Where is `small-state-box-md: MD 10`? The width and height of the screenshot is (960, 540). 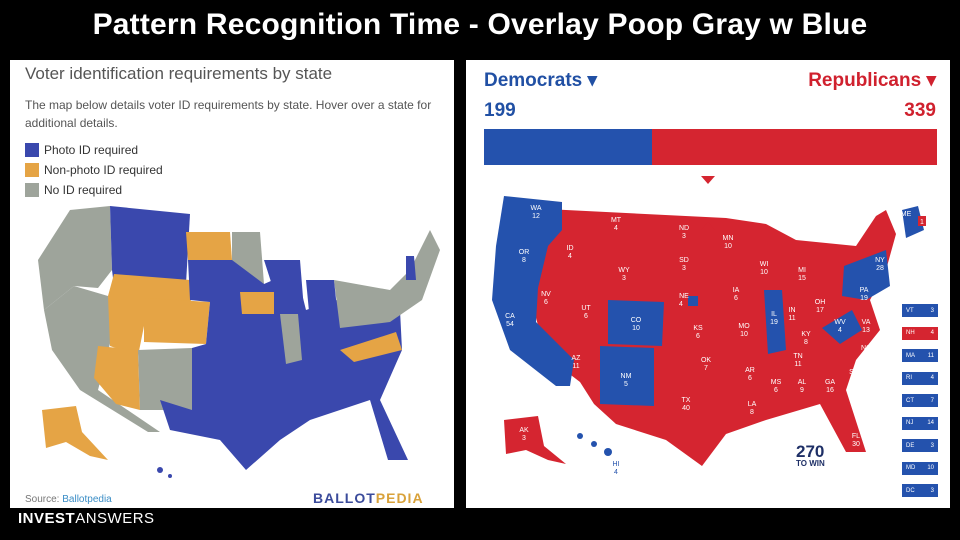 small-state-box-md: MD 10 is located at coordinates (920, 468).